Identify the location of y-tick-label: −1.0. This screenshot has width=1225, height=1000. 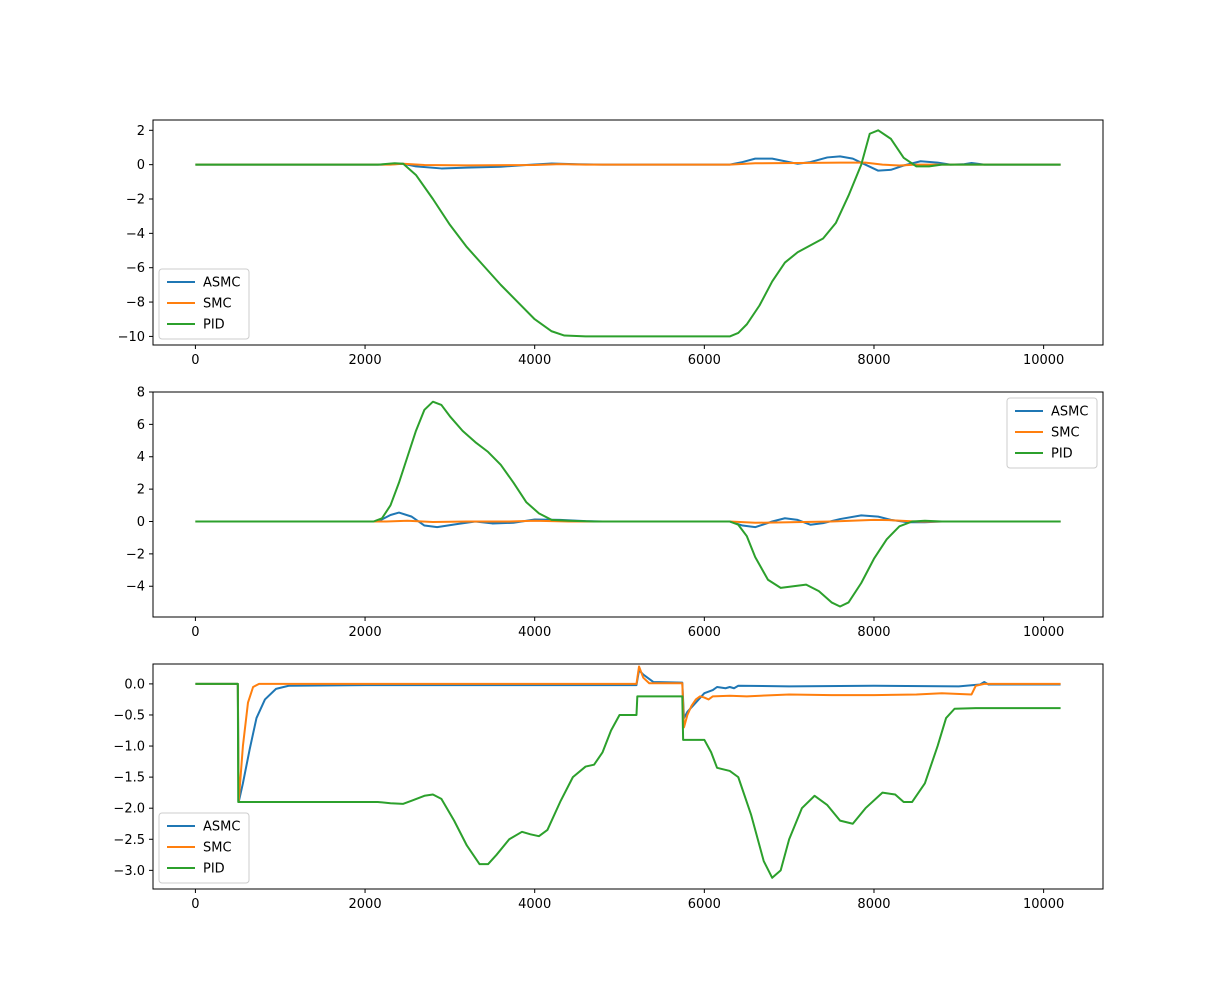
(129, 747).